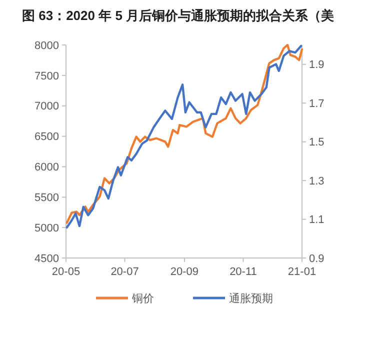  Describe the element at coordinates (302, 272) in the screenshot. I see `x-tick-label: 21-01` at that location.